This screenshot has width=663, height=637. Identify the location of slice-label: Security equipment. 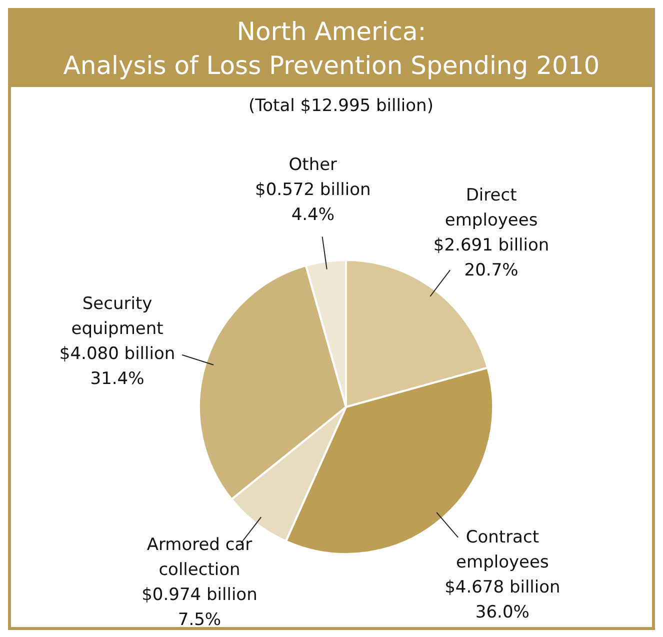
(117, 316).